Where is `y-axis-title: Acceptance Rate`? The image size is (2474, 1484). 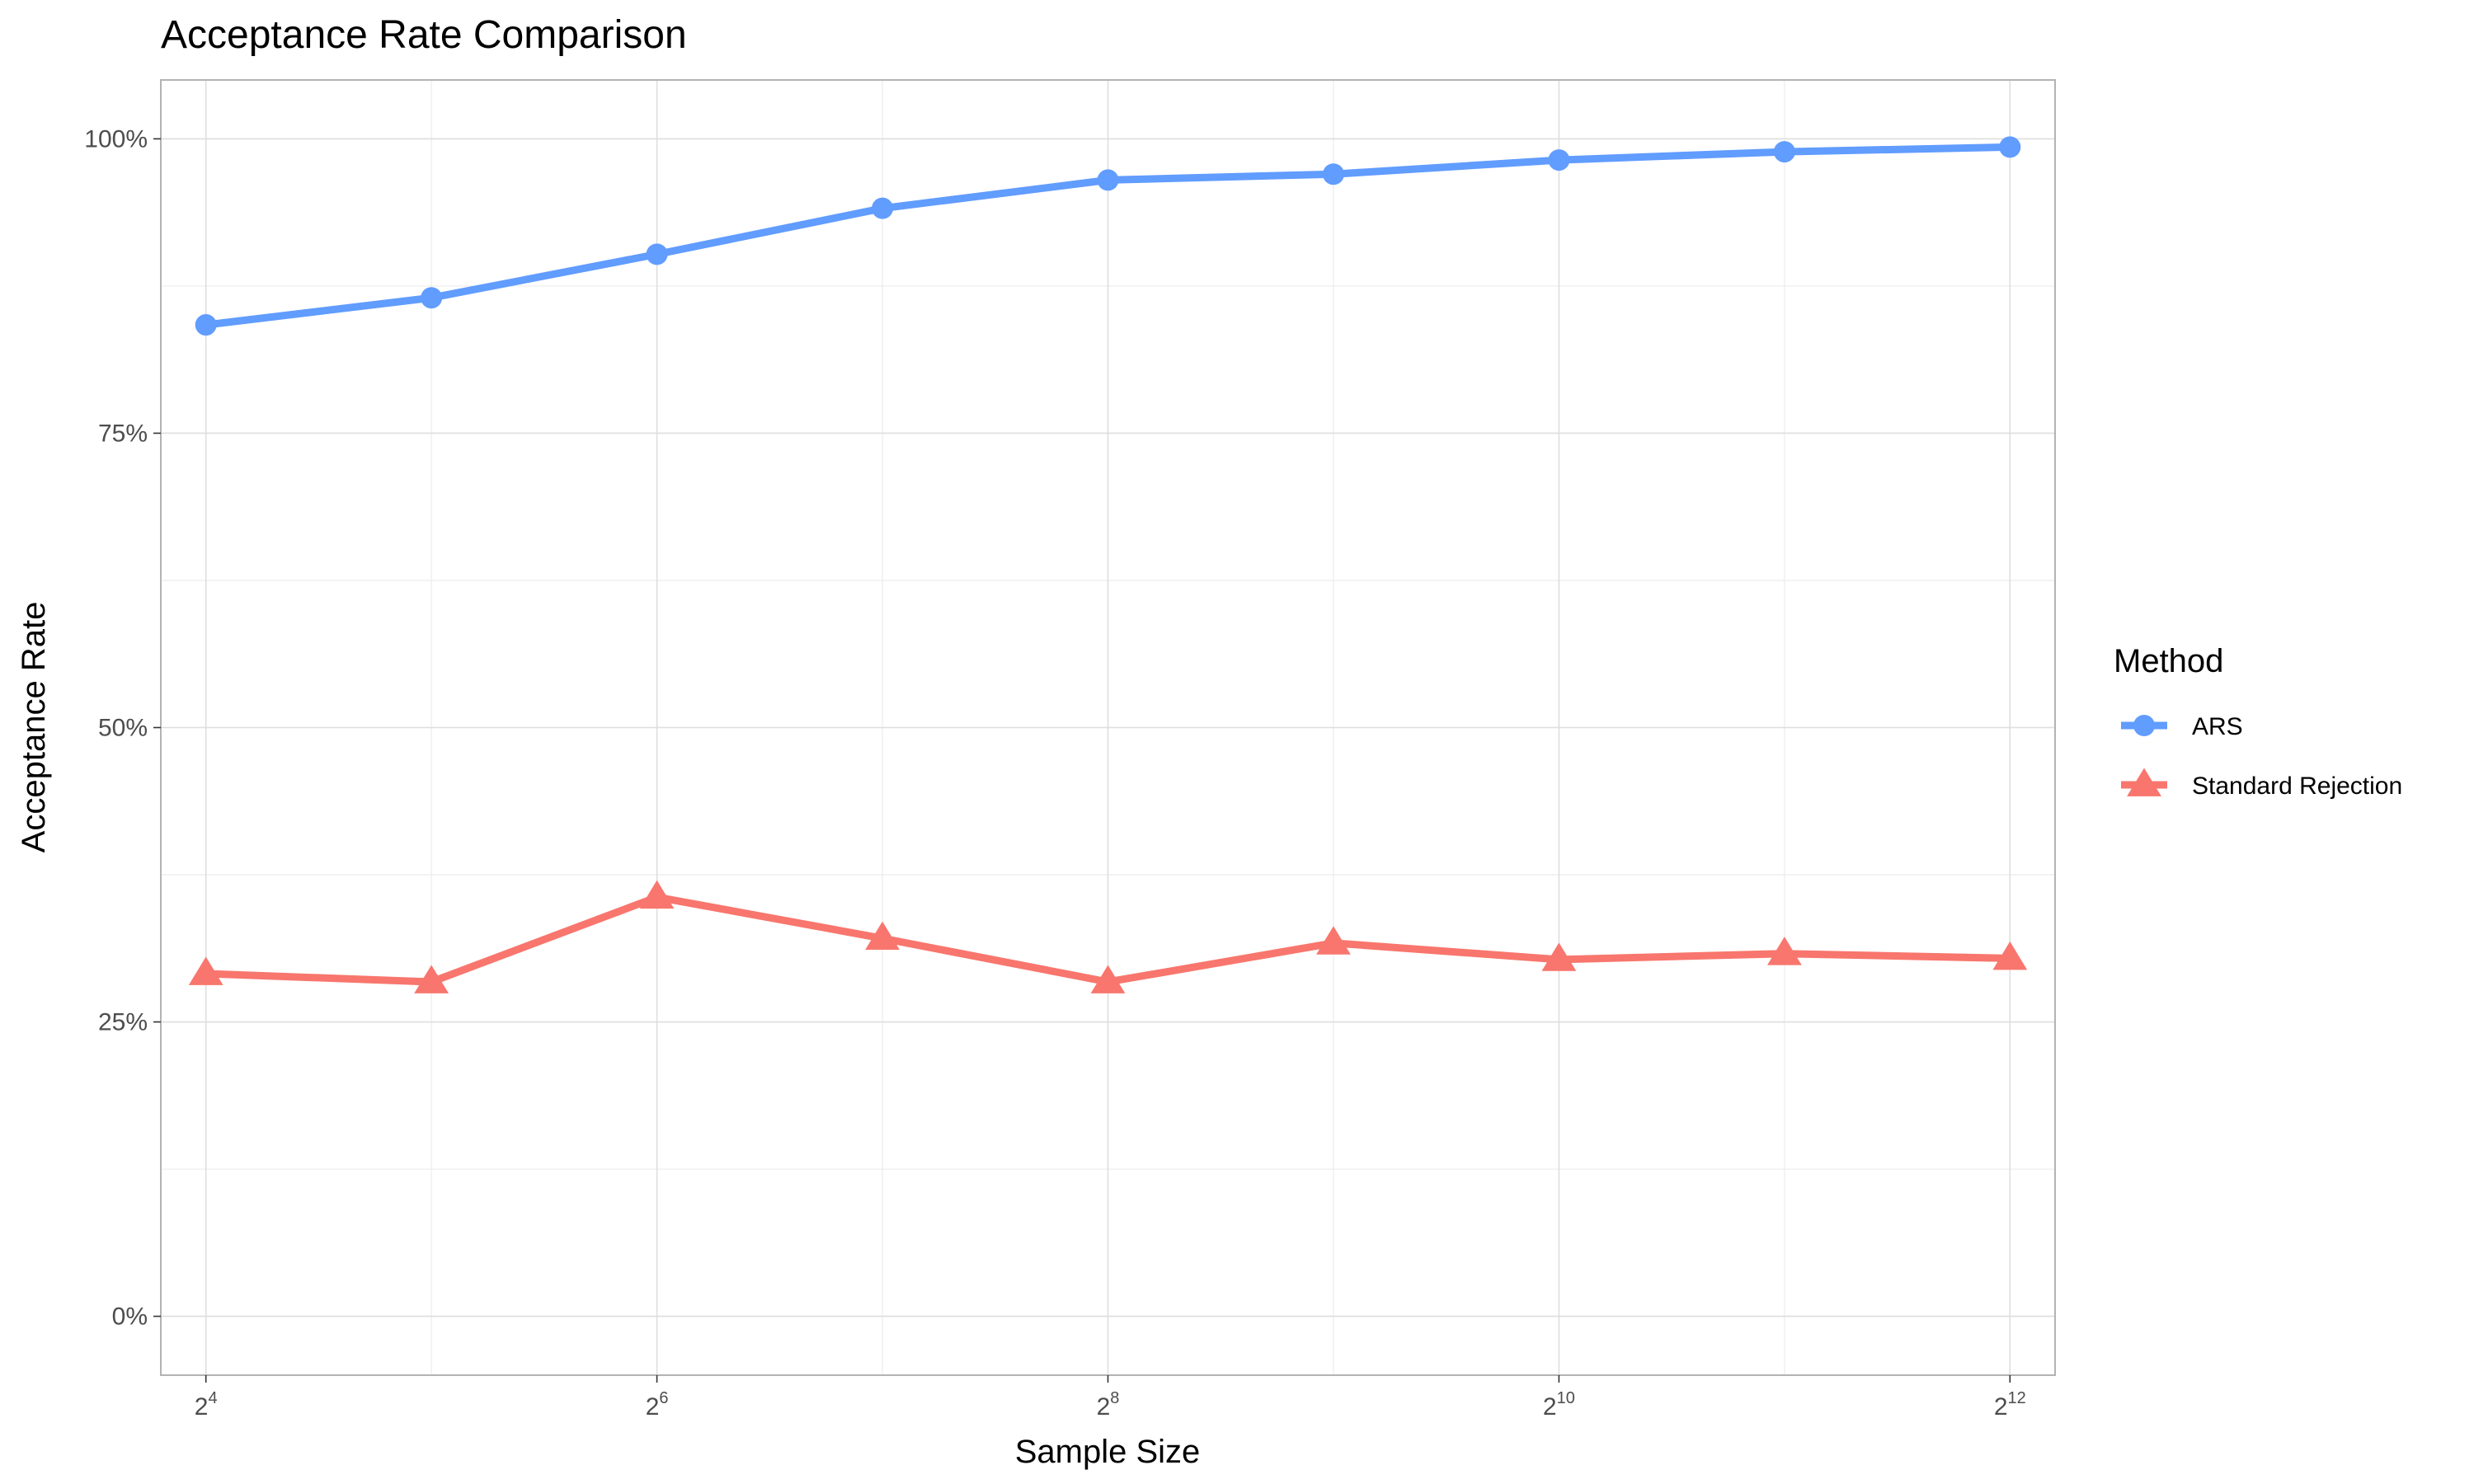
y-axis-title: Acceptance Rate is located at coordinates (34, 727).